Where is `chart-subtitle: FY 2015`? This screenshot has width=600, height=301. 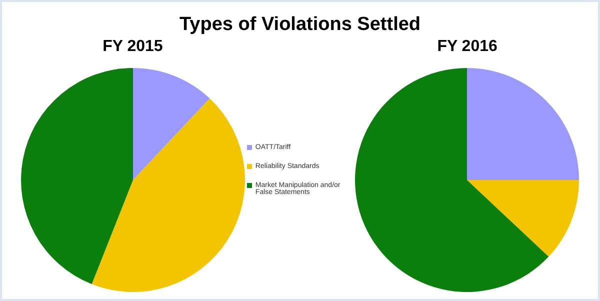 chart-subtitle: FY 2015 is located at coordinates (132, 47).